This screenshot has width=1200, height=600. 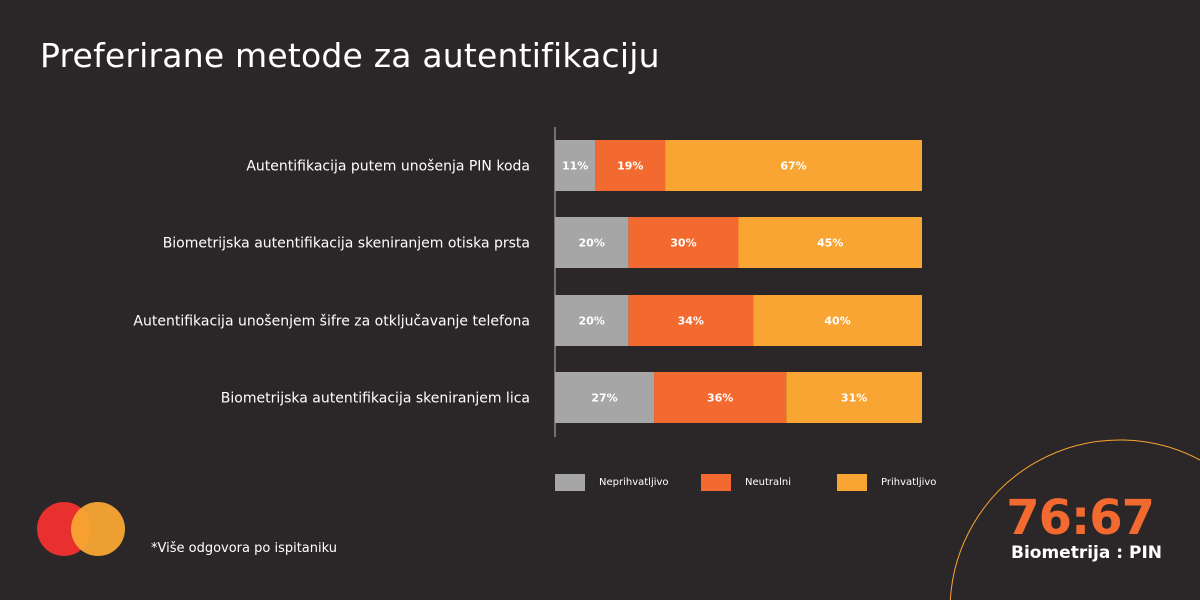 What do you see at coordinates (909, 482) in the screenshot?
I see `legend-label: Prihvatljivo` at bounding box center [909, 482].